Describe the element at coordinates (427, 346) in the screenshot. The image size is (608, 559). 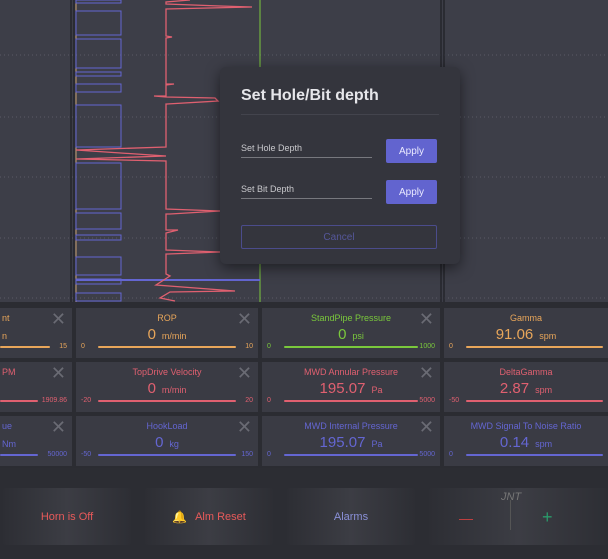
I see `gauge-max: 1000` at that location.